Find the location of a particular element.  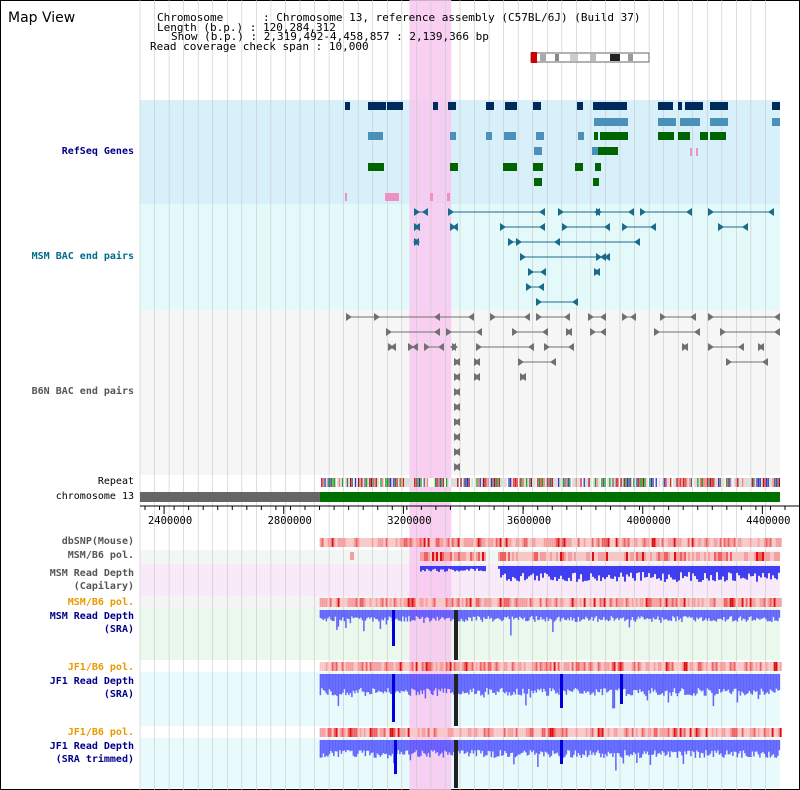

track-label-jf1-depth-trimmed: JF1 Read Depth is located at coordinates (91, 746).